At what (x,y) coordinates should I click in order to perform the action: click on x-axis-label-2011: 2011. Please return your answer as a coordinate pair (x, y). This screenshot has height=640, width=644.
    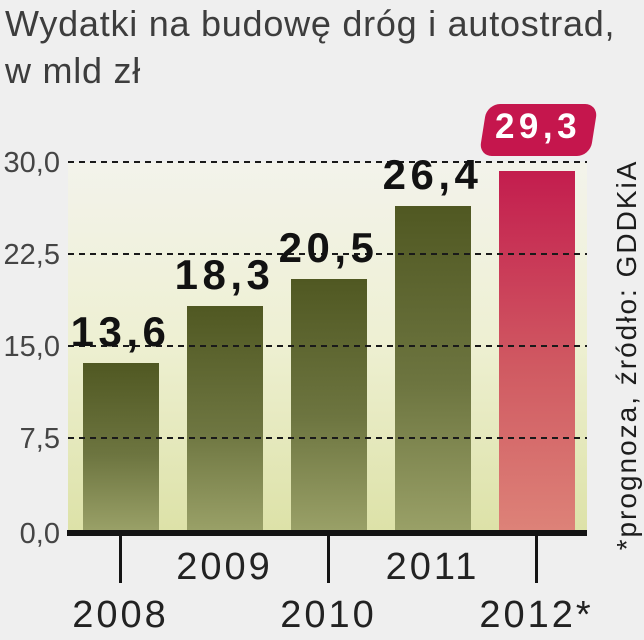
    Looking at the image, I should click on (432, 567).